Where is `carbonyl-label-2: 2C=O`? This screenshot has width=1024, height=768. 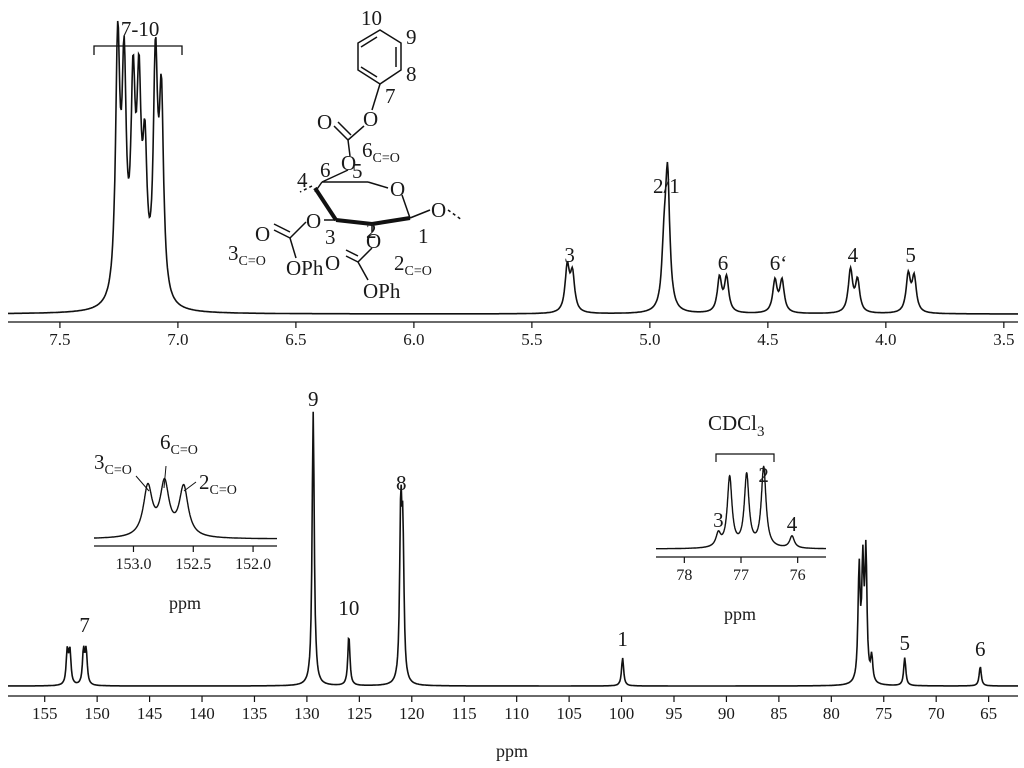 carbonyl-label-2: 2C=O is located at coordinates (413, 265).